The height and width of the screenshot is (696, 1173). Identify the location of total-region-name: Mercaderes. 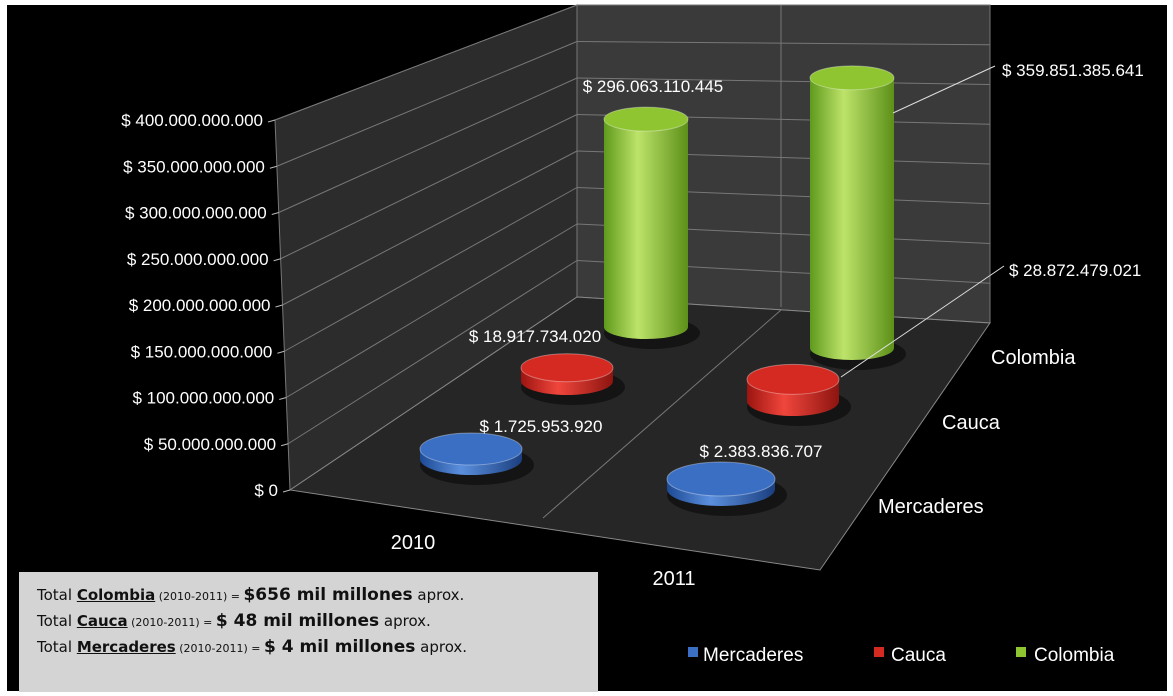
(126, 647).